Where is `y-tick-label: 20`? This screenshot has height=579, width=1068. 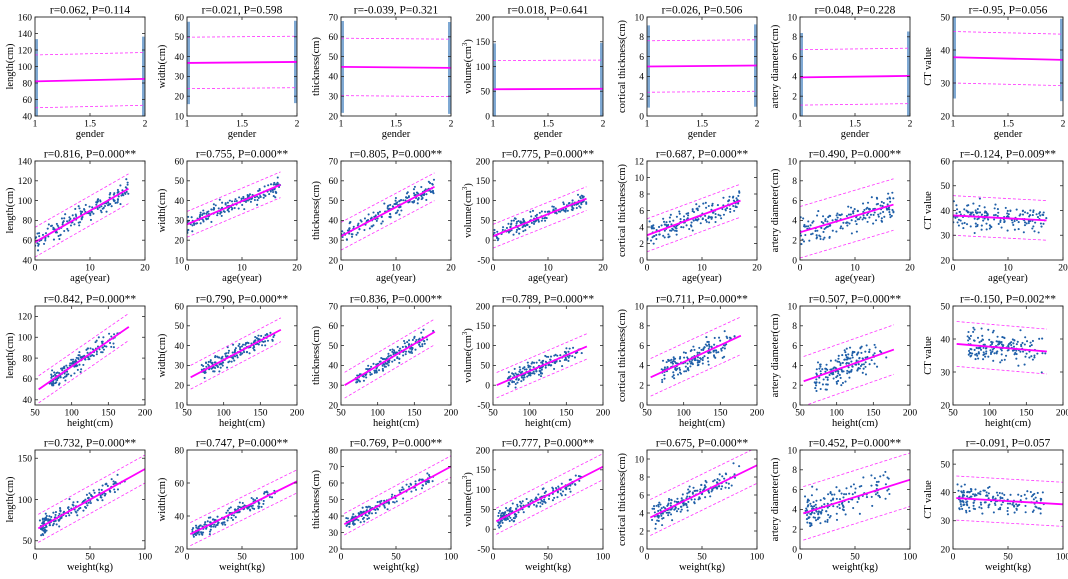
y-tick-label: 20 is located at coordinates (946, 406).